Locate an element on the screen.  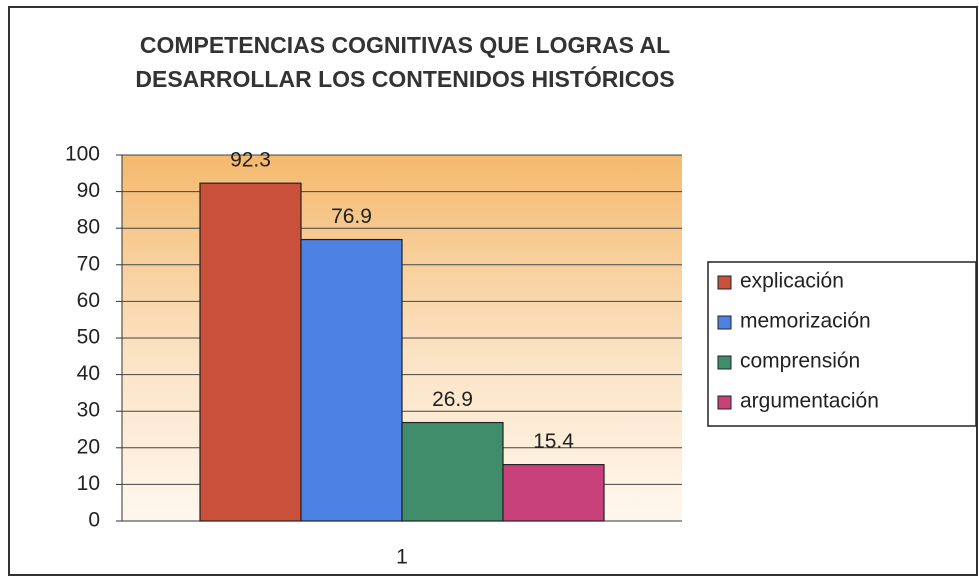
value-label: 26.9 is located at coordinates (452, 399).